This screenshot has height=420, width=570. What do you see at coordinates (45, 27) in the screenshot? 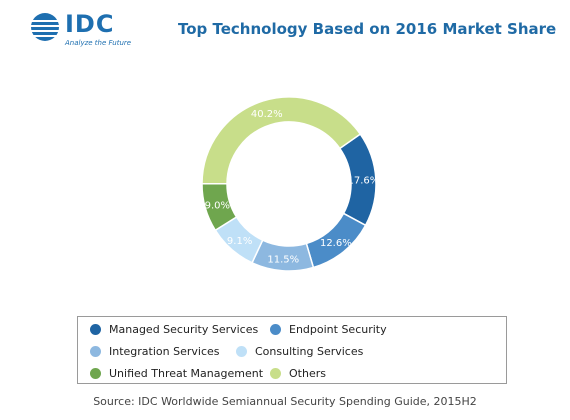
I see `globe-icon` at bounding box center [45, 27].